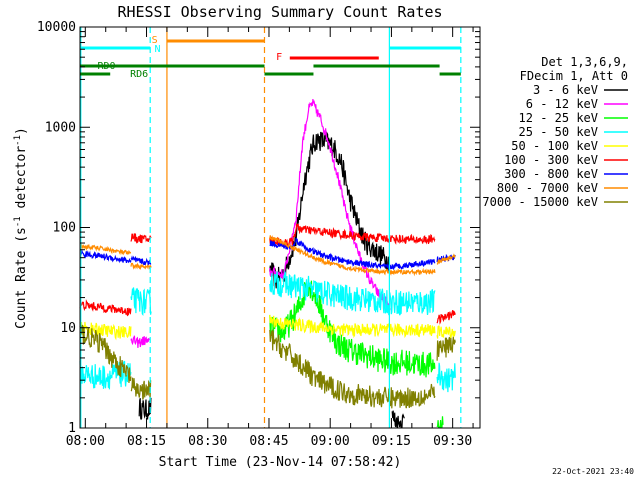 The image size is (640, 480). I want to click on legend-label: 12 - 25 keV, so click(558, 118).